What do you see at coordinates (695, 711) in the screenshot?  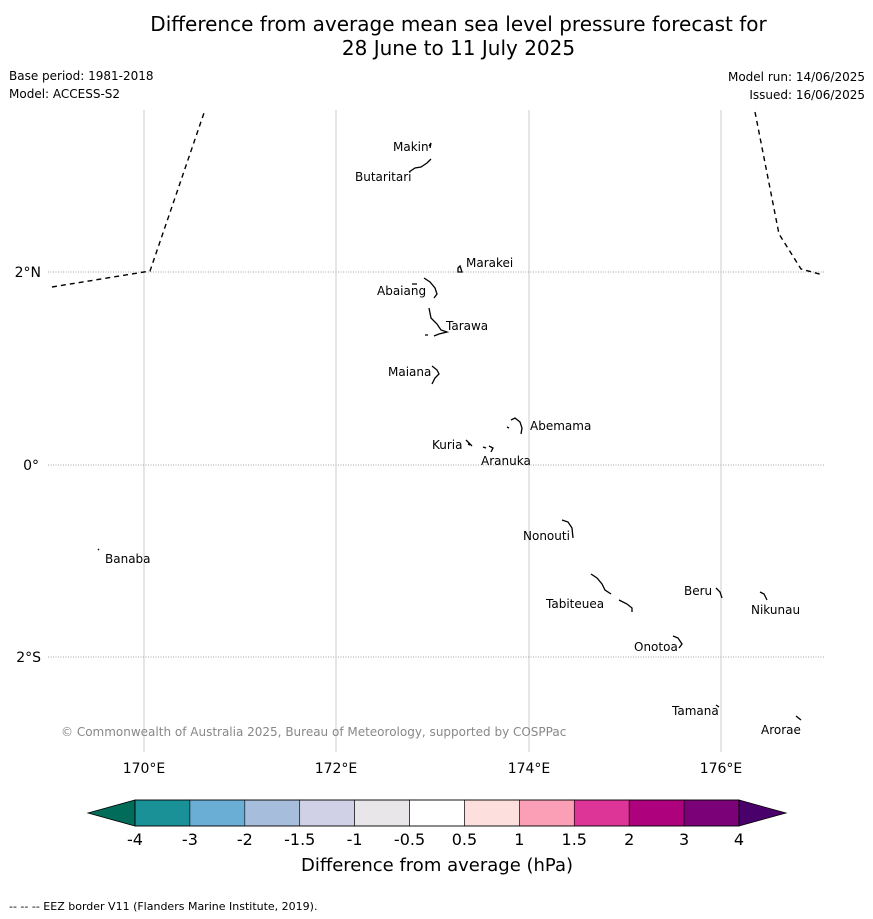 I see `island-label-tamana: Tamana` at bounding box center [695, 711].